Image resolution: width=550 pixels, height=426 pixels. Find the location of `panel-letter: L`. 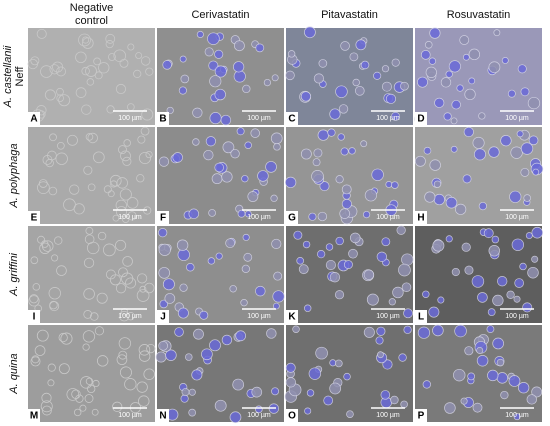

panel-letter: L is located at coordinates (421, 317).